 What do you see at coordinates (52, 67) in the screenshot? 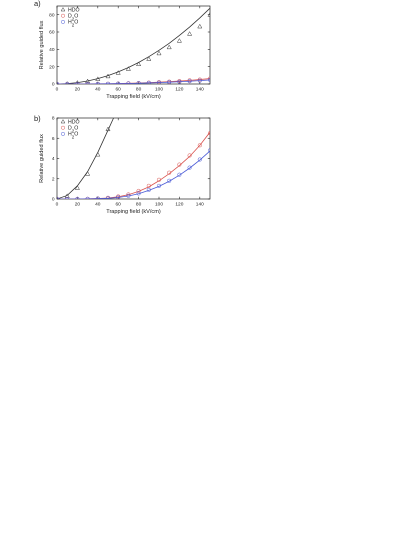
I see `y-tick-label: 20` at bounding box center [52, 67].